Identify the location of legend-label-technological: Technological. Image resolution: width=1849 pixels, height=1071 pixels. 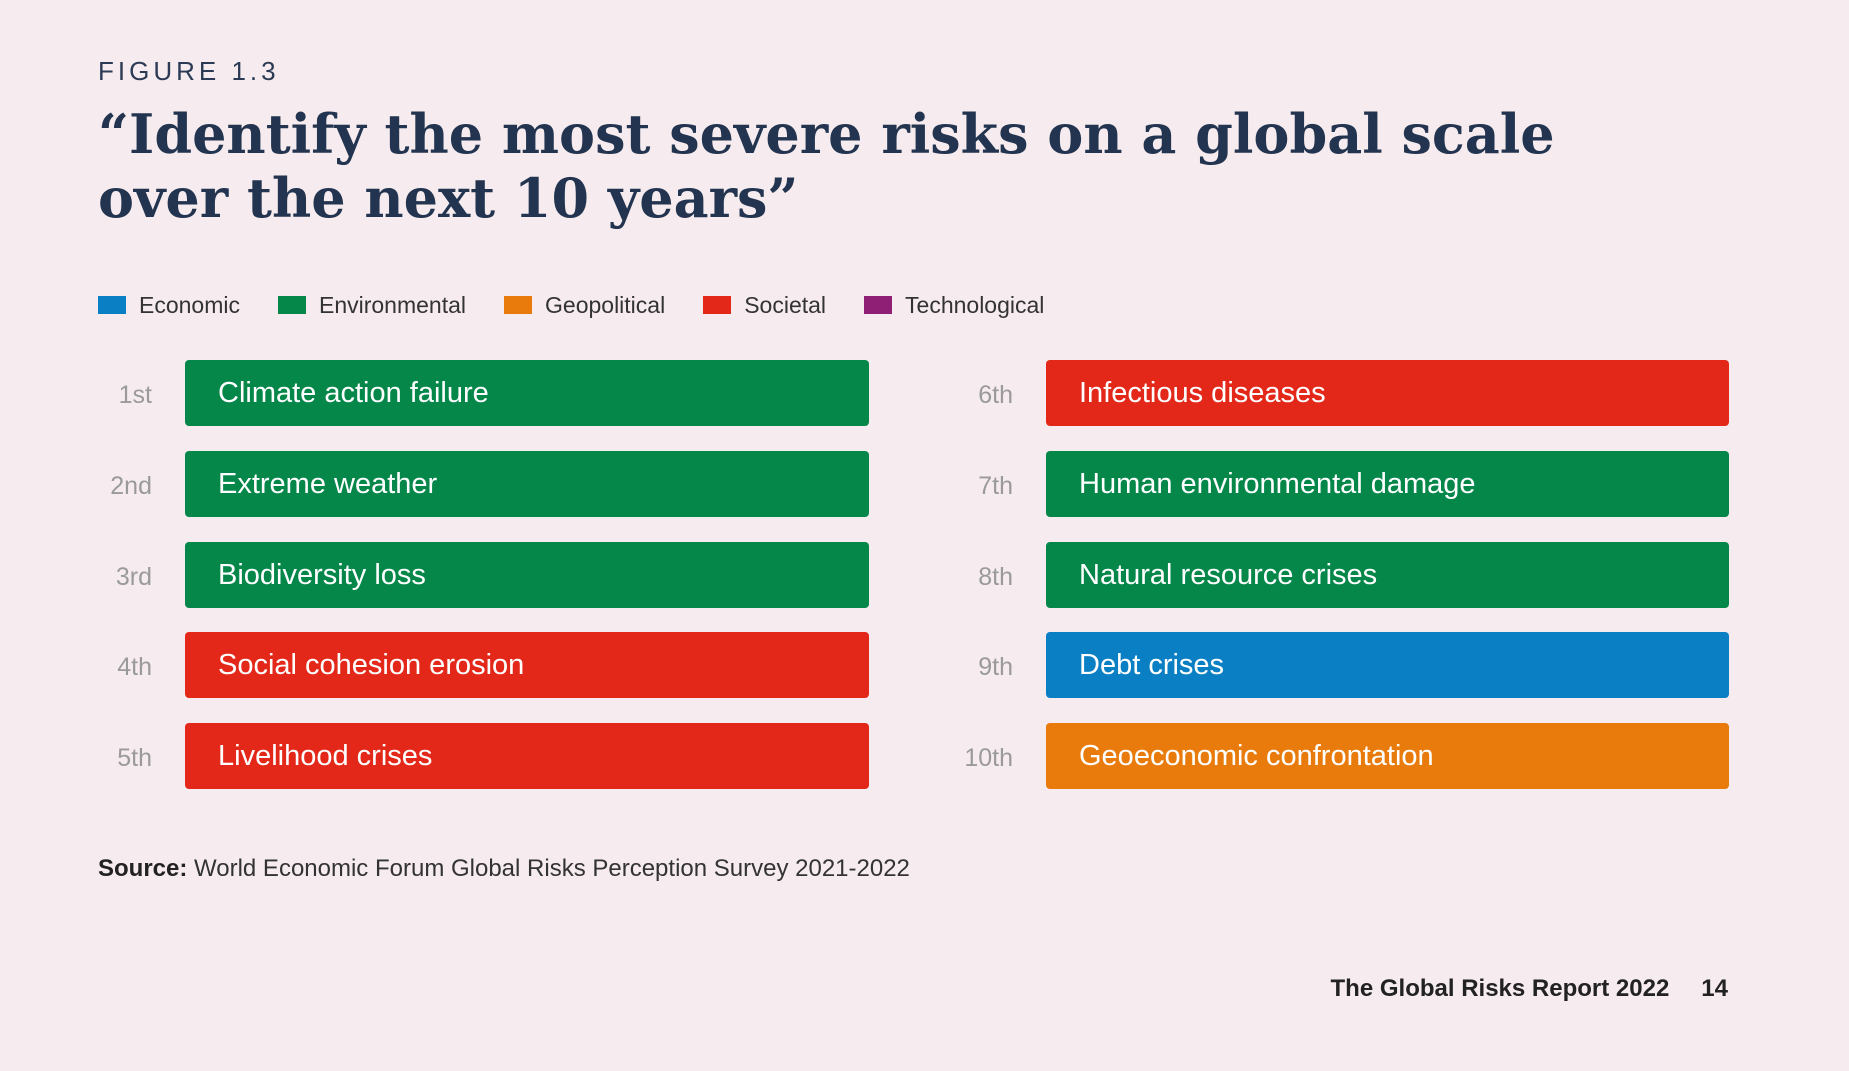
(975, 304).